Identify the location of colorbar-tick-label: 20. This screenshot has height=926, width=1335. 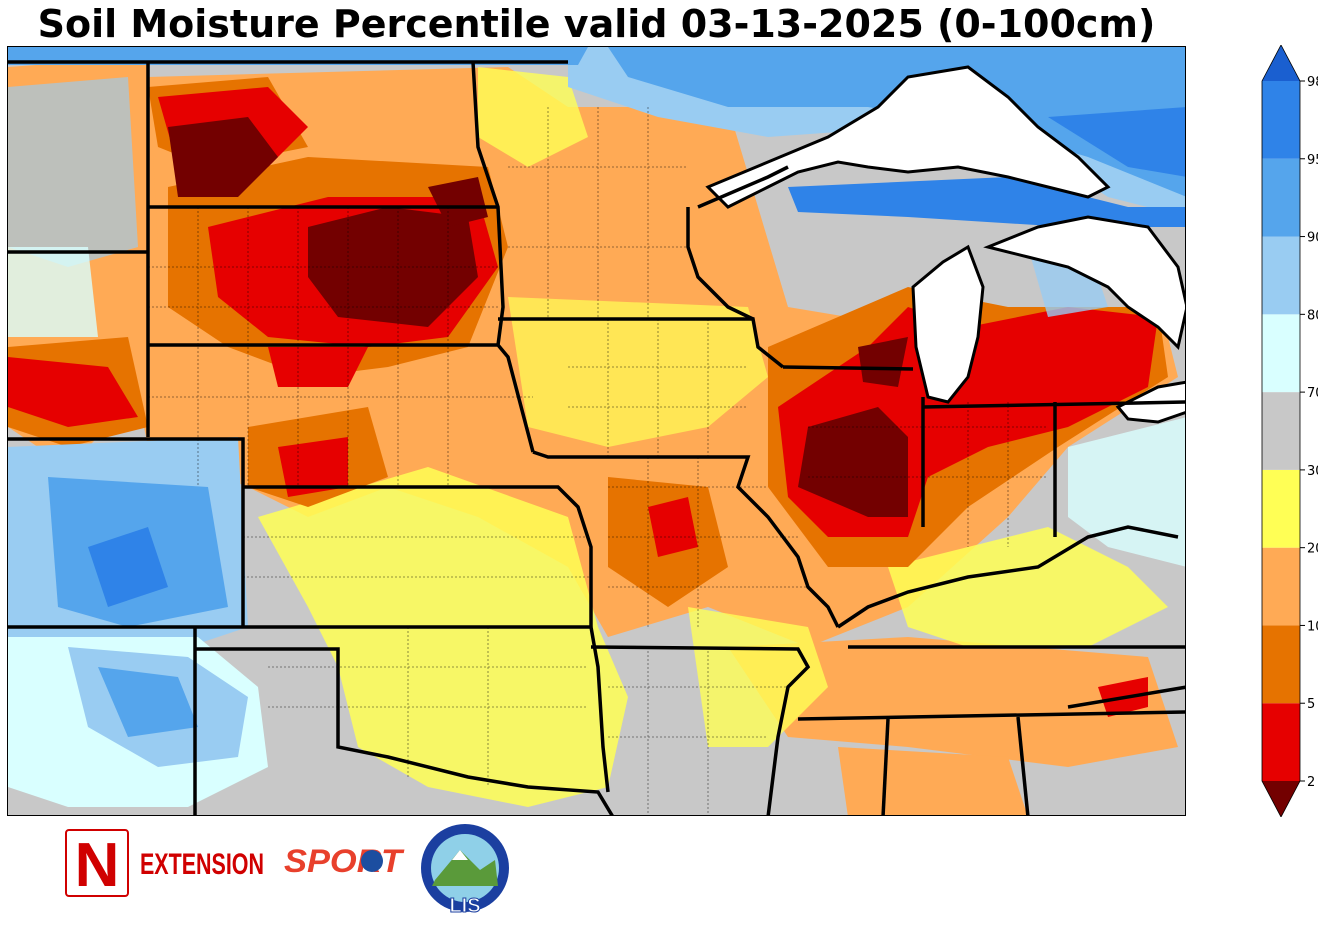
(1312, 549).